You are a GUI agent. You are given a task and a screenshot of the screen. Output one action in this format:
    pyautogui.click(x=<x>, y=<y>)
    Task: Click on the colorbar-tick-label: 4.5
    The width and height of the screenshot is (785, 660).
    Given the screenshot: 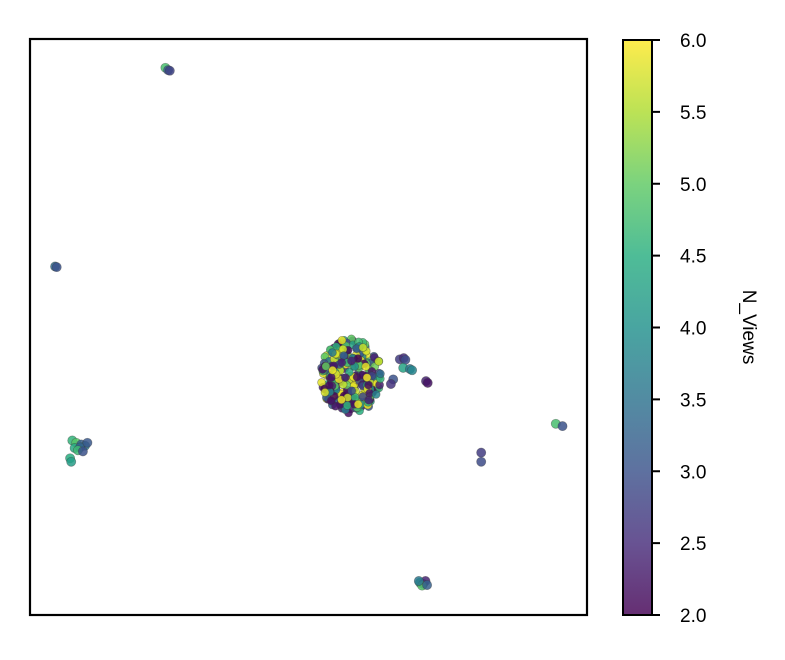 What is the action you would take?
    pyautogui.click(x=693, y=257)
    